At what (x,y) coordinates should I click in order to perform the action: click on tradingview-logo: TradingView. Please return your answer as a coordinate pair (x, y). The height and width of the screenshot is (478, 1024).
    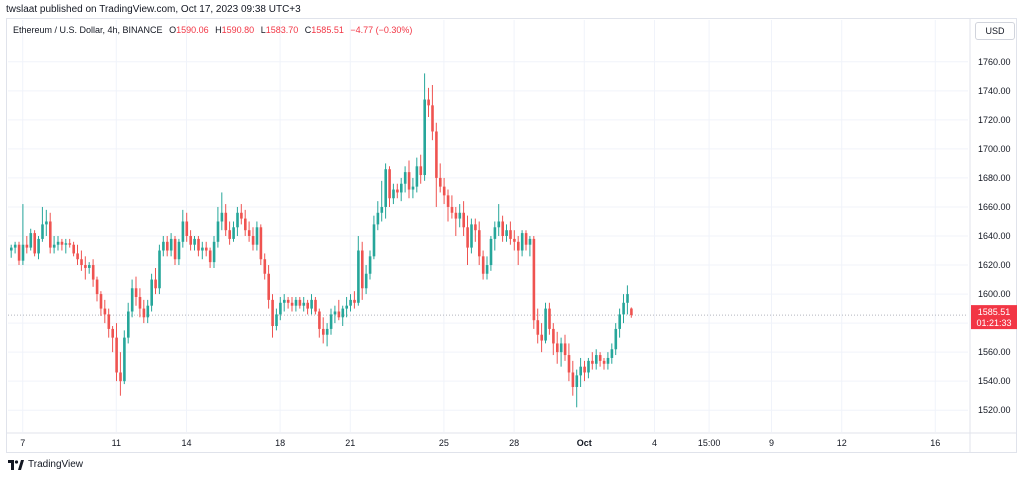
    Looking at the image, I should click on (45, 464).